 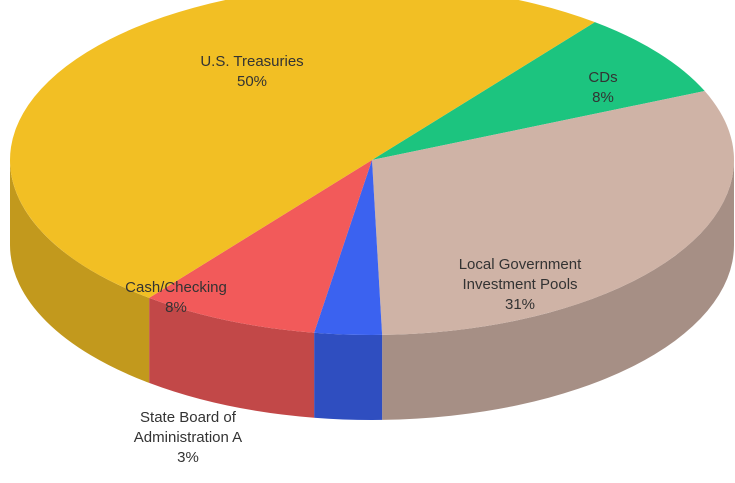 I want to click on slice-label: State Board of Administration A 3%, so click(x=188, y=438).